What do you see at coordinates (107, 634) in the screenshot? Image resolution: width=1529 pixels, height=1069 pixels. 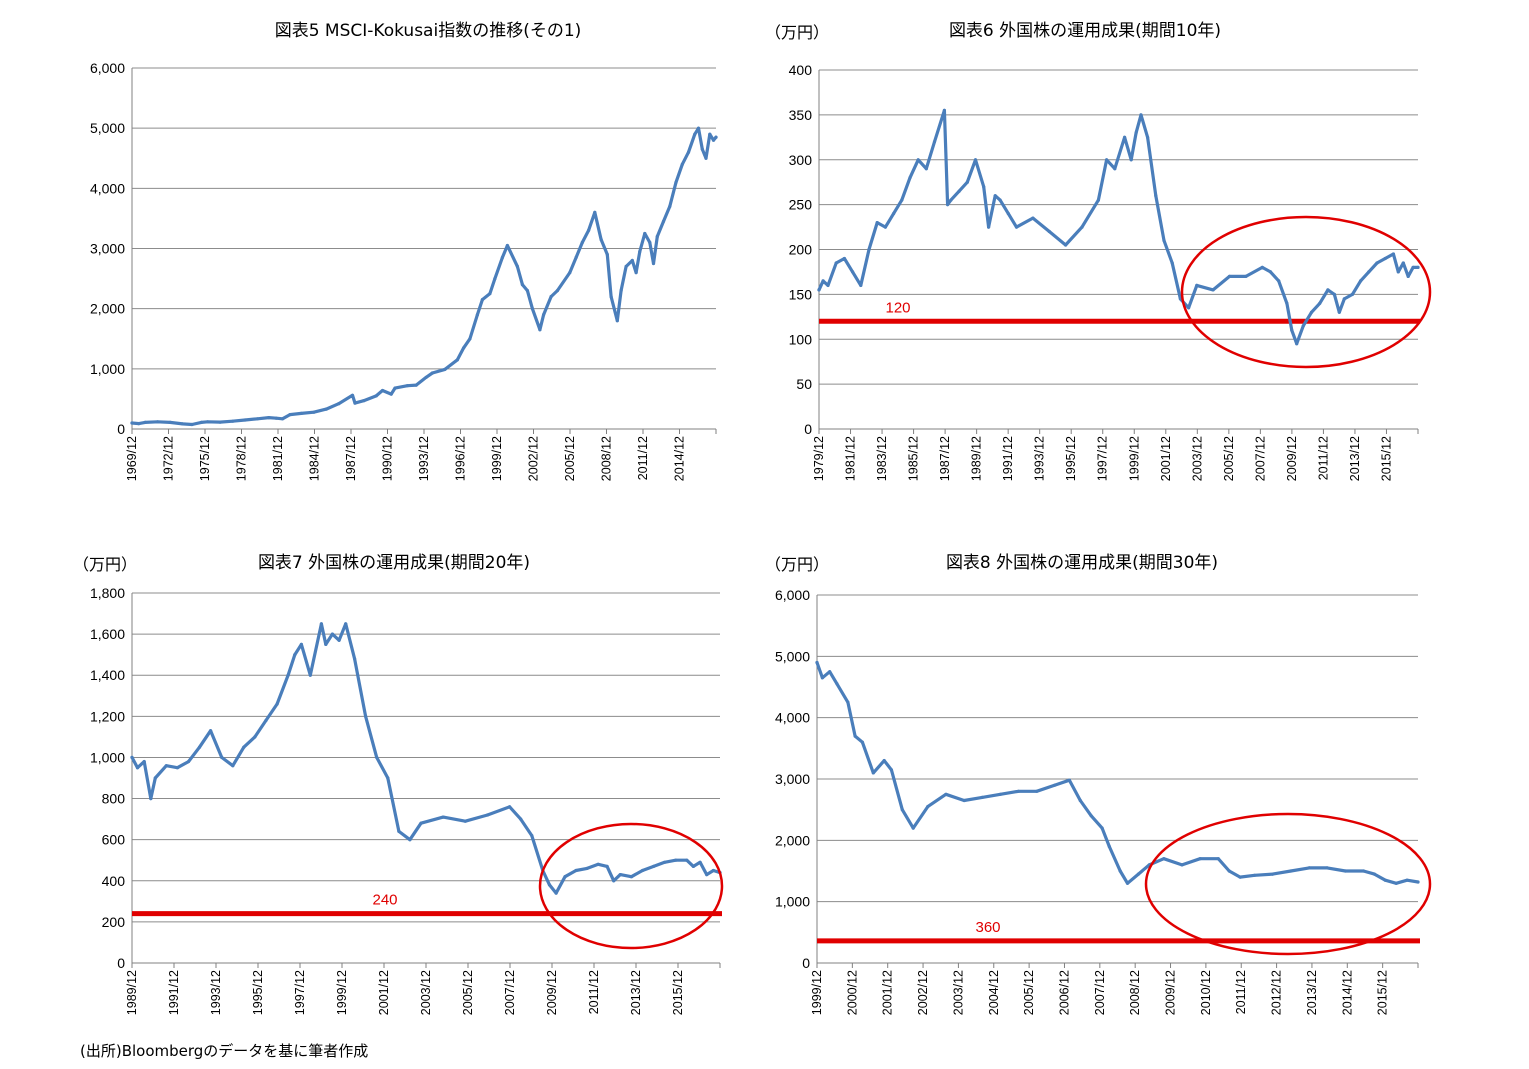 I see `y-tick-label: 1,600` at bounding box center [107, 634].